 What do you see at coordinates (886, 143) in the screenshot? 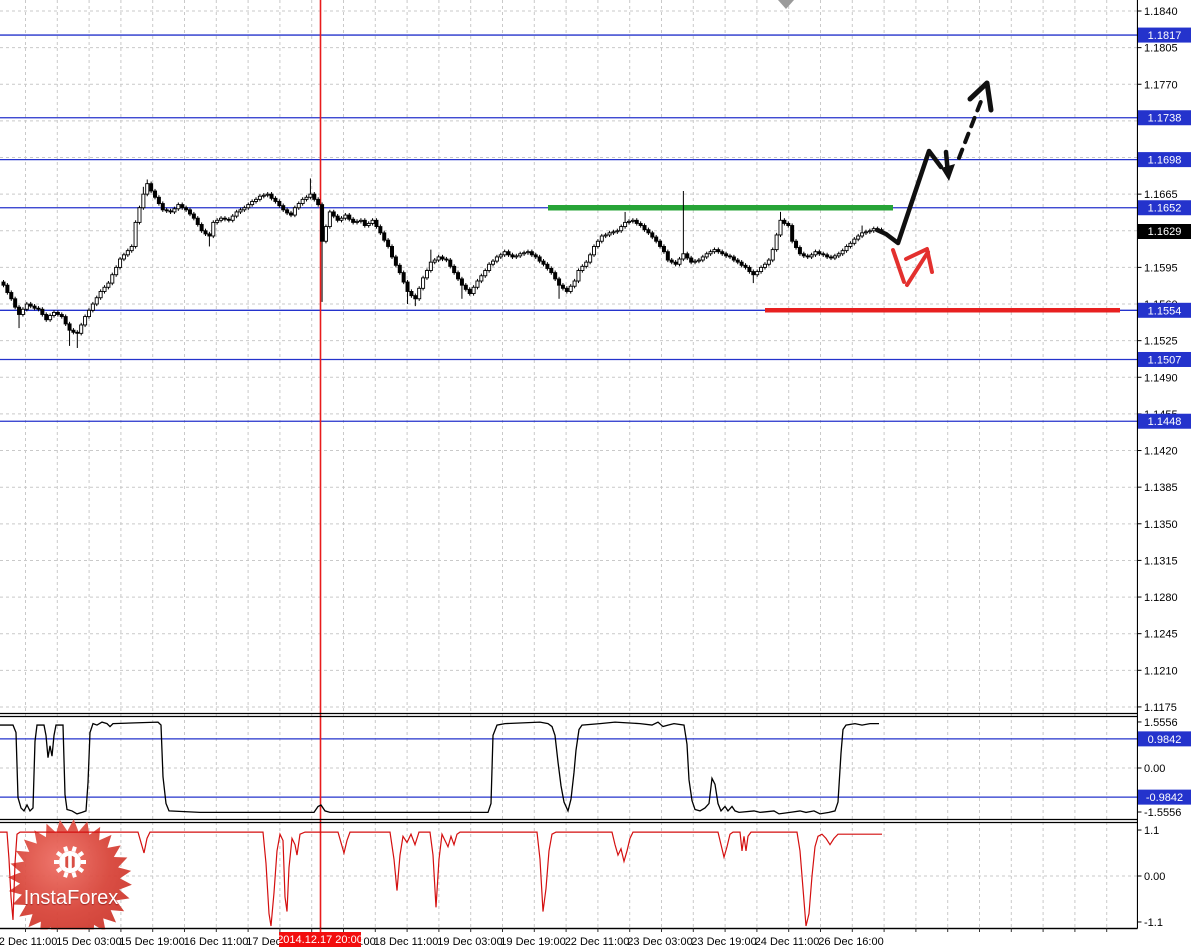
I see `hand-drawn-annotations` at bounding box center [886, 143].